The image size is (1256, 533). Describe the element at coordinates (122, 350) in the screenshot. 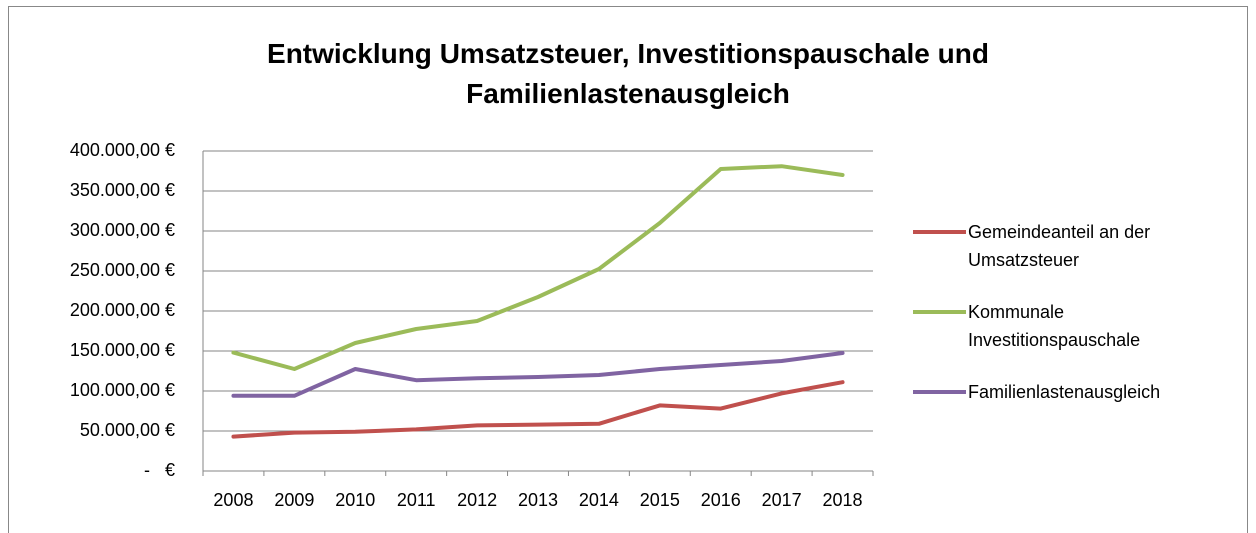

I see `y-tick-label: 150.000,00 €` at that location.